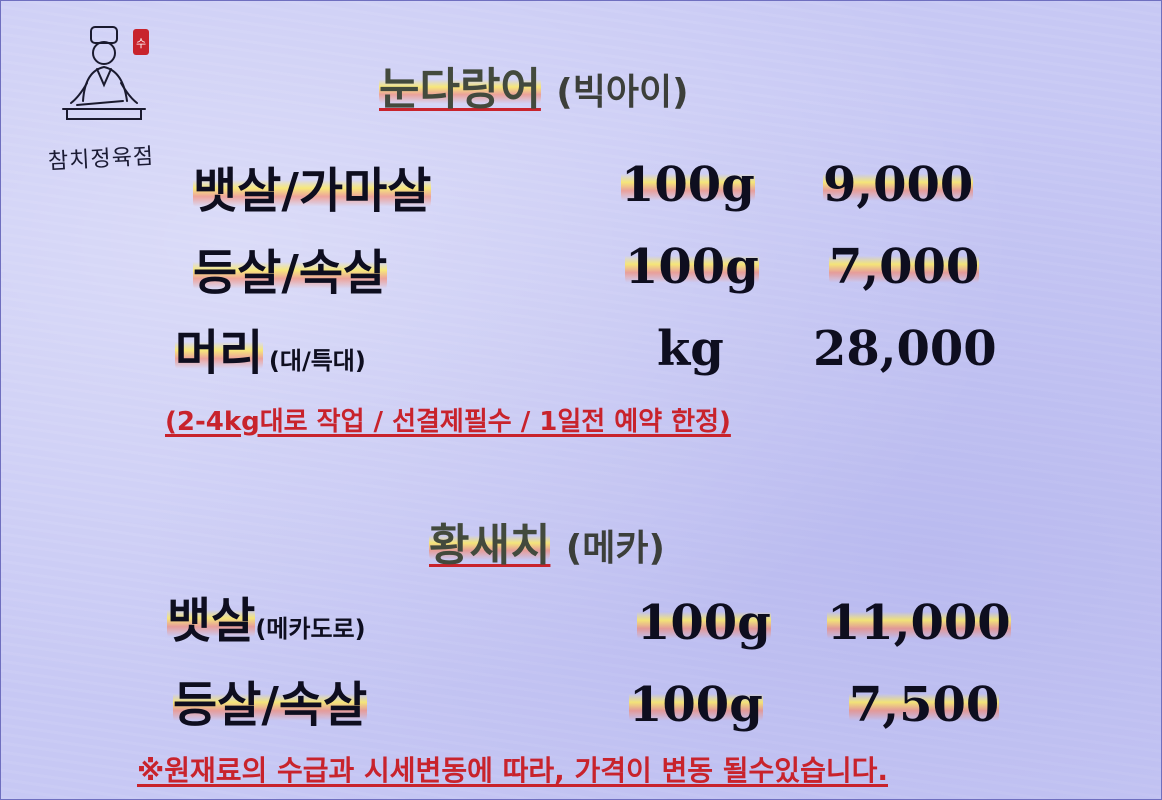  Describe the element at coordinates (615, 548) in the screenshot. I see `section2-title-sub: (메카)` at that location.